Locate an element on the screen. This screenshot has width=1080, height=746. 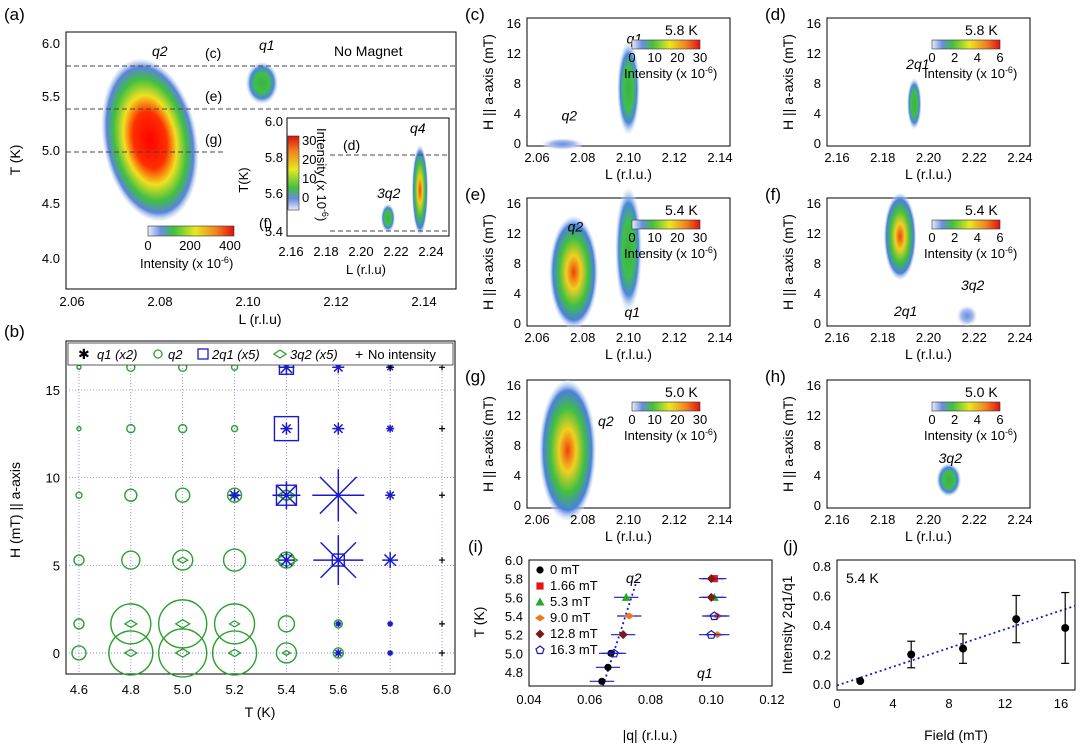
panel-g-temperature: 5.0 K is located at coordinates (681, 392).